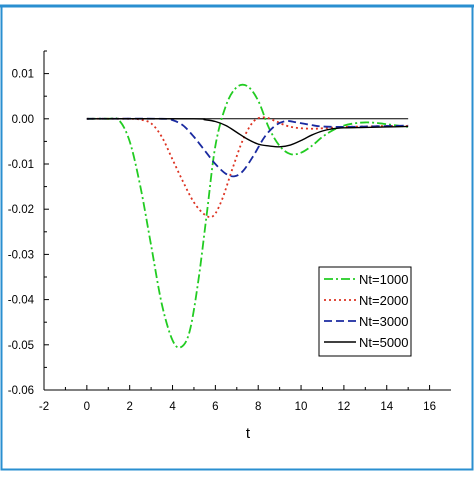 This screenshot has height=479, width=474. What do you see at coordinates (23, 120) in the screenshot?
I see `y-tick-label: 0.00` at bounding box center [23, 120].